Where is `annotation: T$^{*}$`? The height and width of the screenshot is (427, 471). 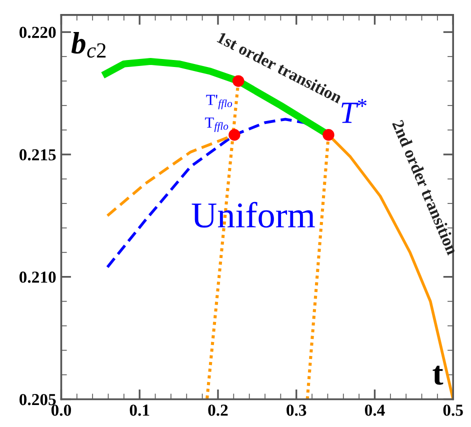
annotation: T$^{*}$ is located at coordinates (354, 110).